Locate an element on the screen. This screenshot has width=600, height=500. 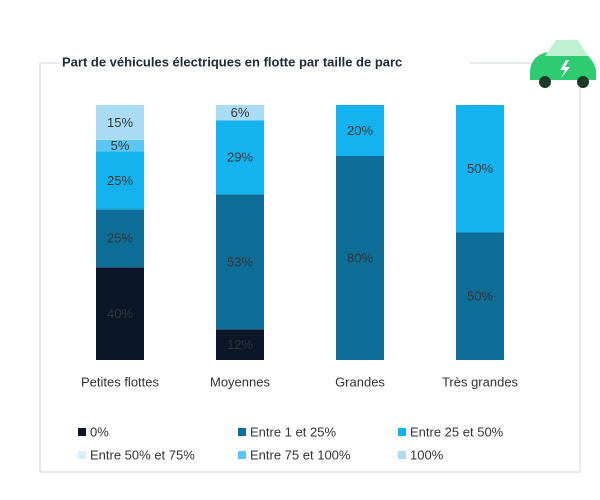
legend-label: 0% is located at coordinates (99, 431).